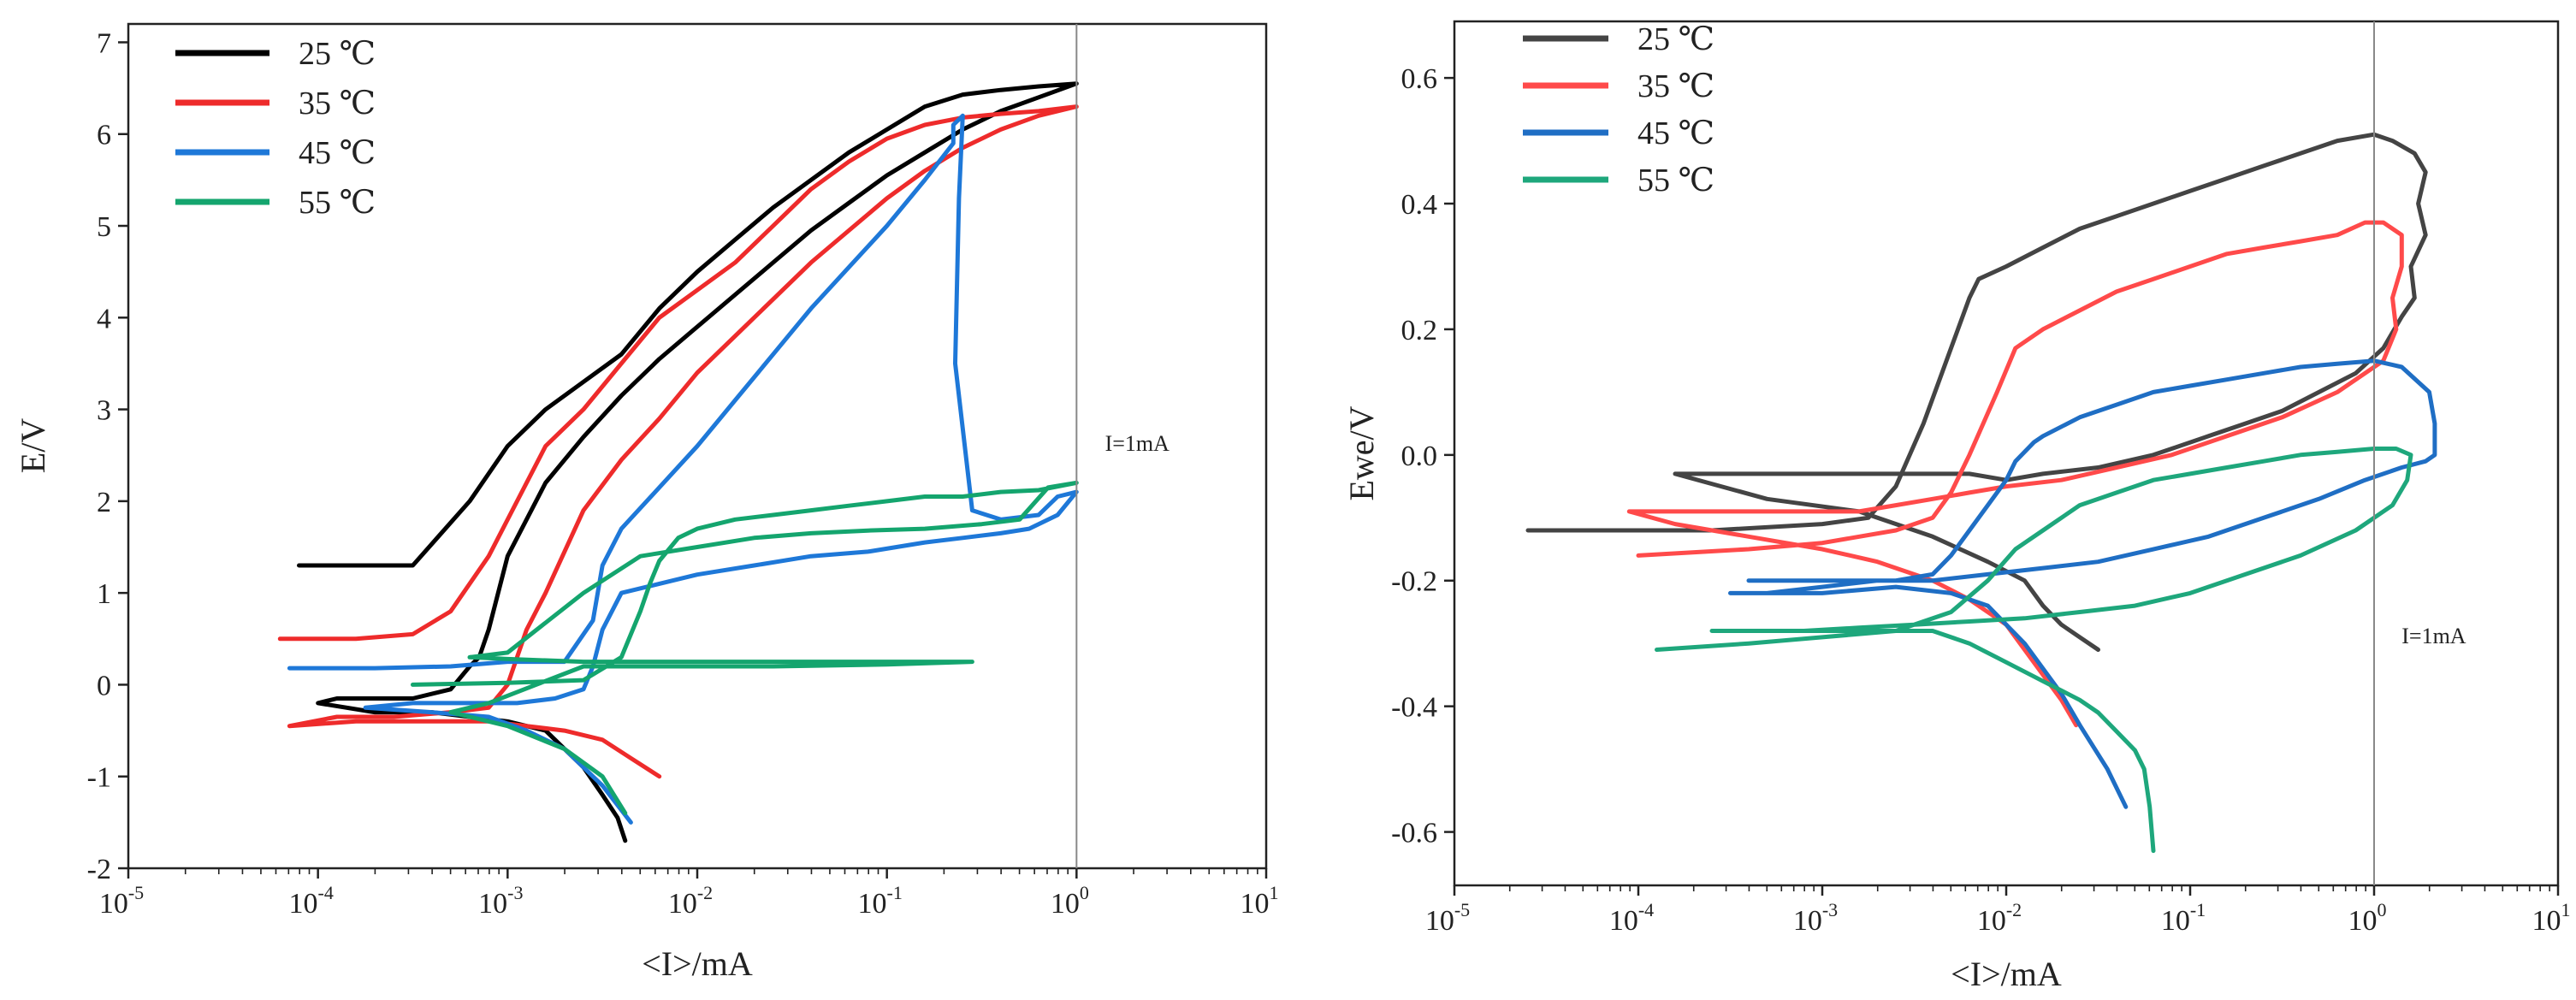 Image resolution: width=2576 pixels, height=1000 pixels. What do you see at coordinates (2034, 651) in the screenshot?
I see `right-series-4-line` at bounding box center [2034, 651].